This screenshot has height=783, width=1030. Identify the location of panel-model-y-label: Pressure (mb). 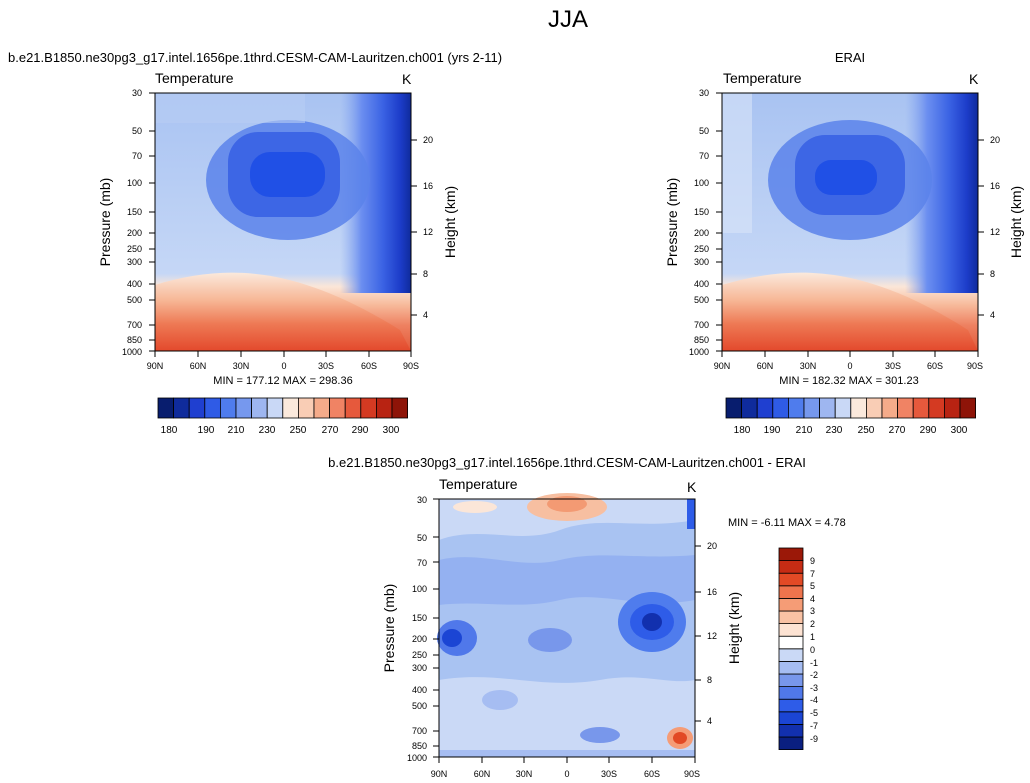
(105, 222).